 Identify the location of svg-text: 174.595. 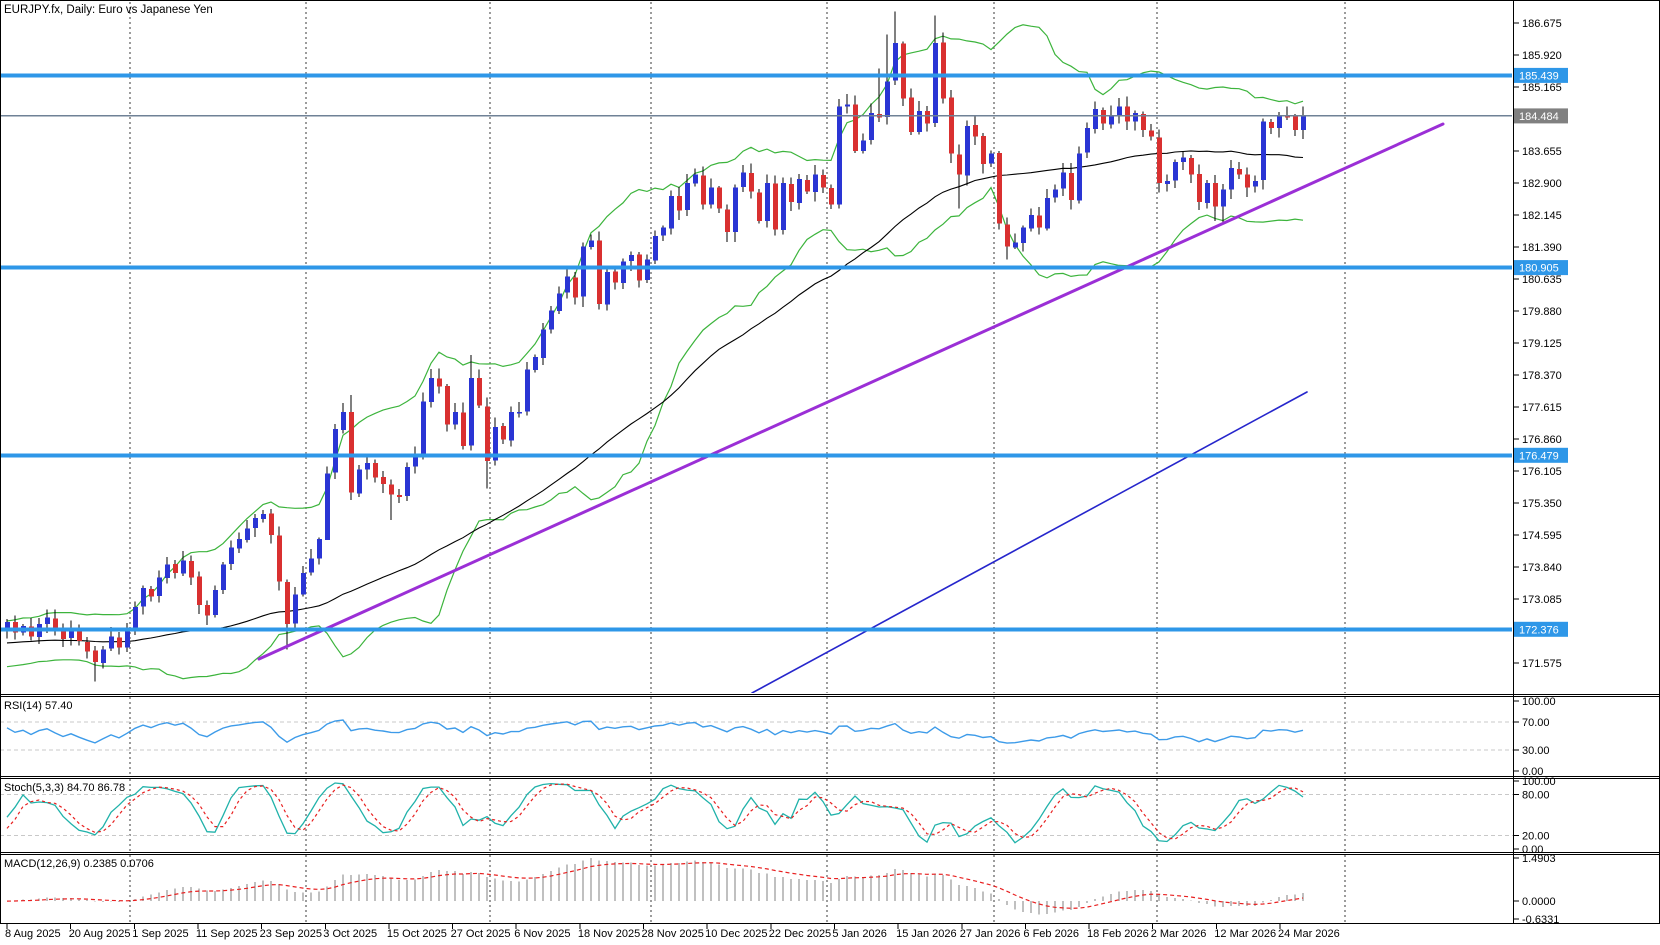
(1542, 536).